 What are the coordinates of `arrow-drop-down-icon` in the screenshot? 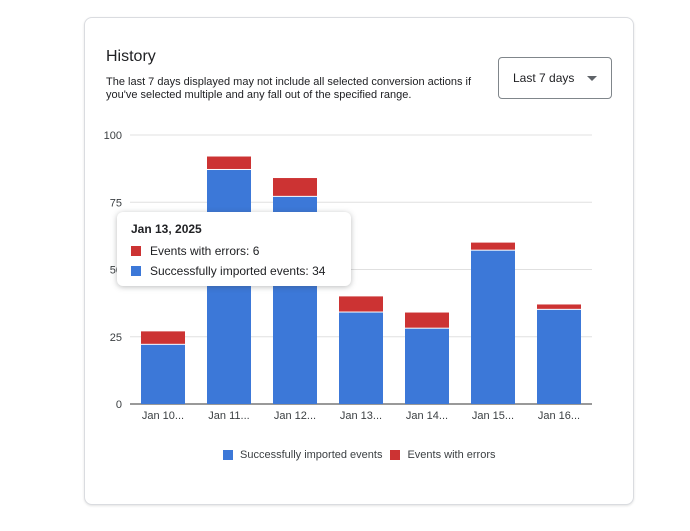 It's located at (592, 78).